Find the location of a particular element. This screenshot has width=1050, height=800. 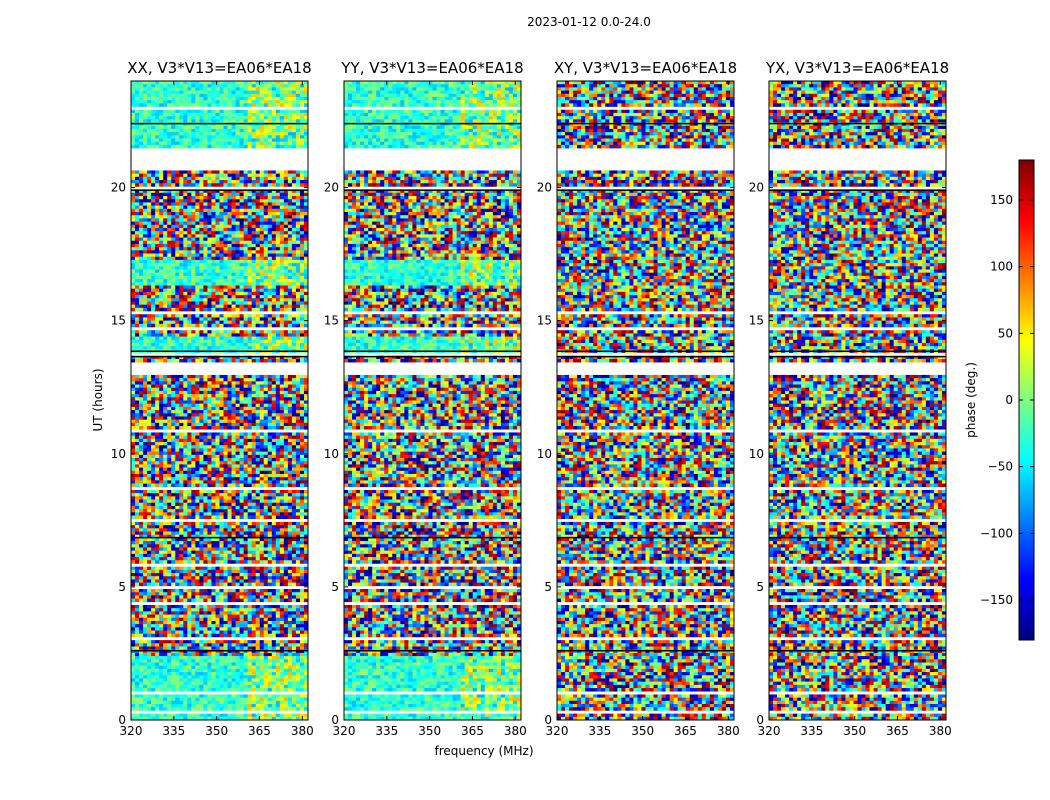

colorbar-tick-label: 150 is located at coordinates (1001, 200).